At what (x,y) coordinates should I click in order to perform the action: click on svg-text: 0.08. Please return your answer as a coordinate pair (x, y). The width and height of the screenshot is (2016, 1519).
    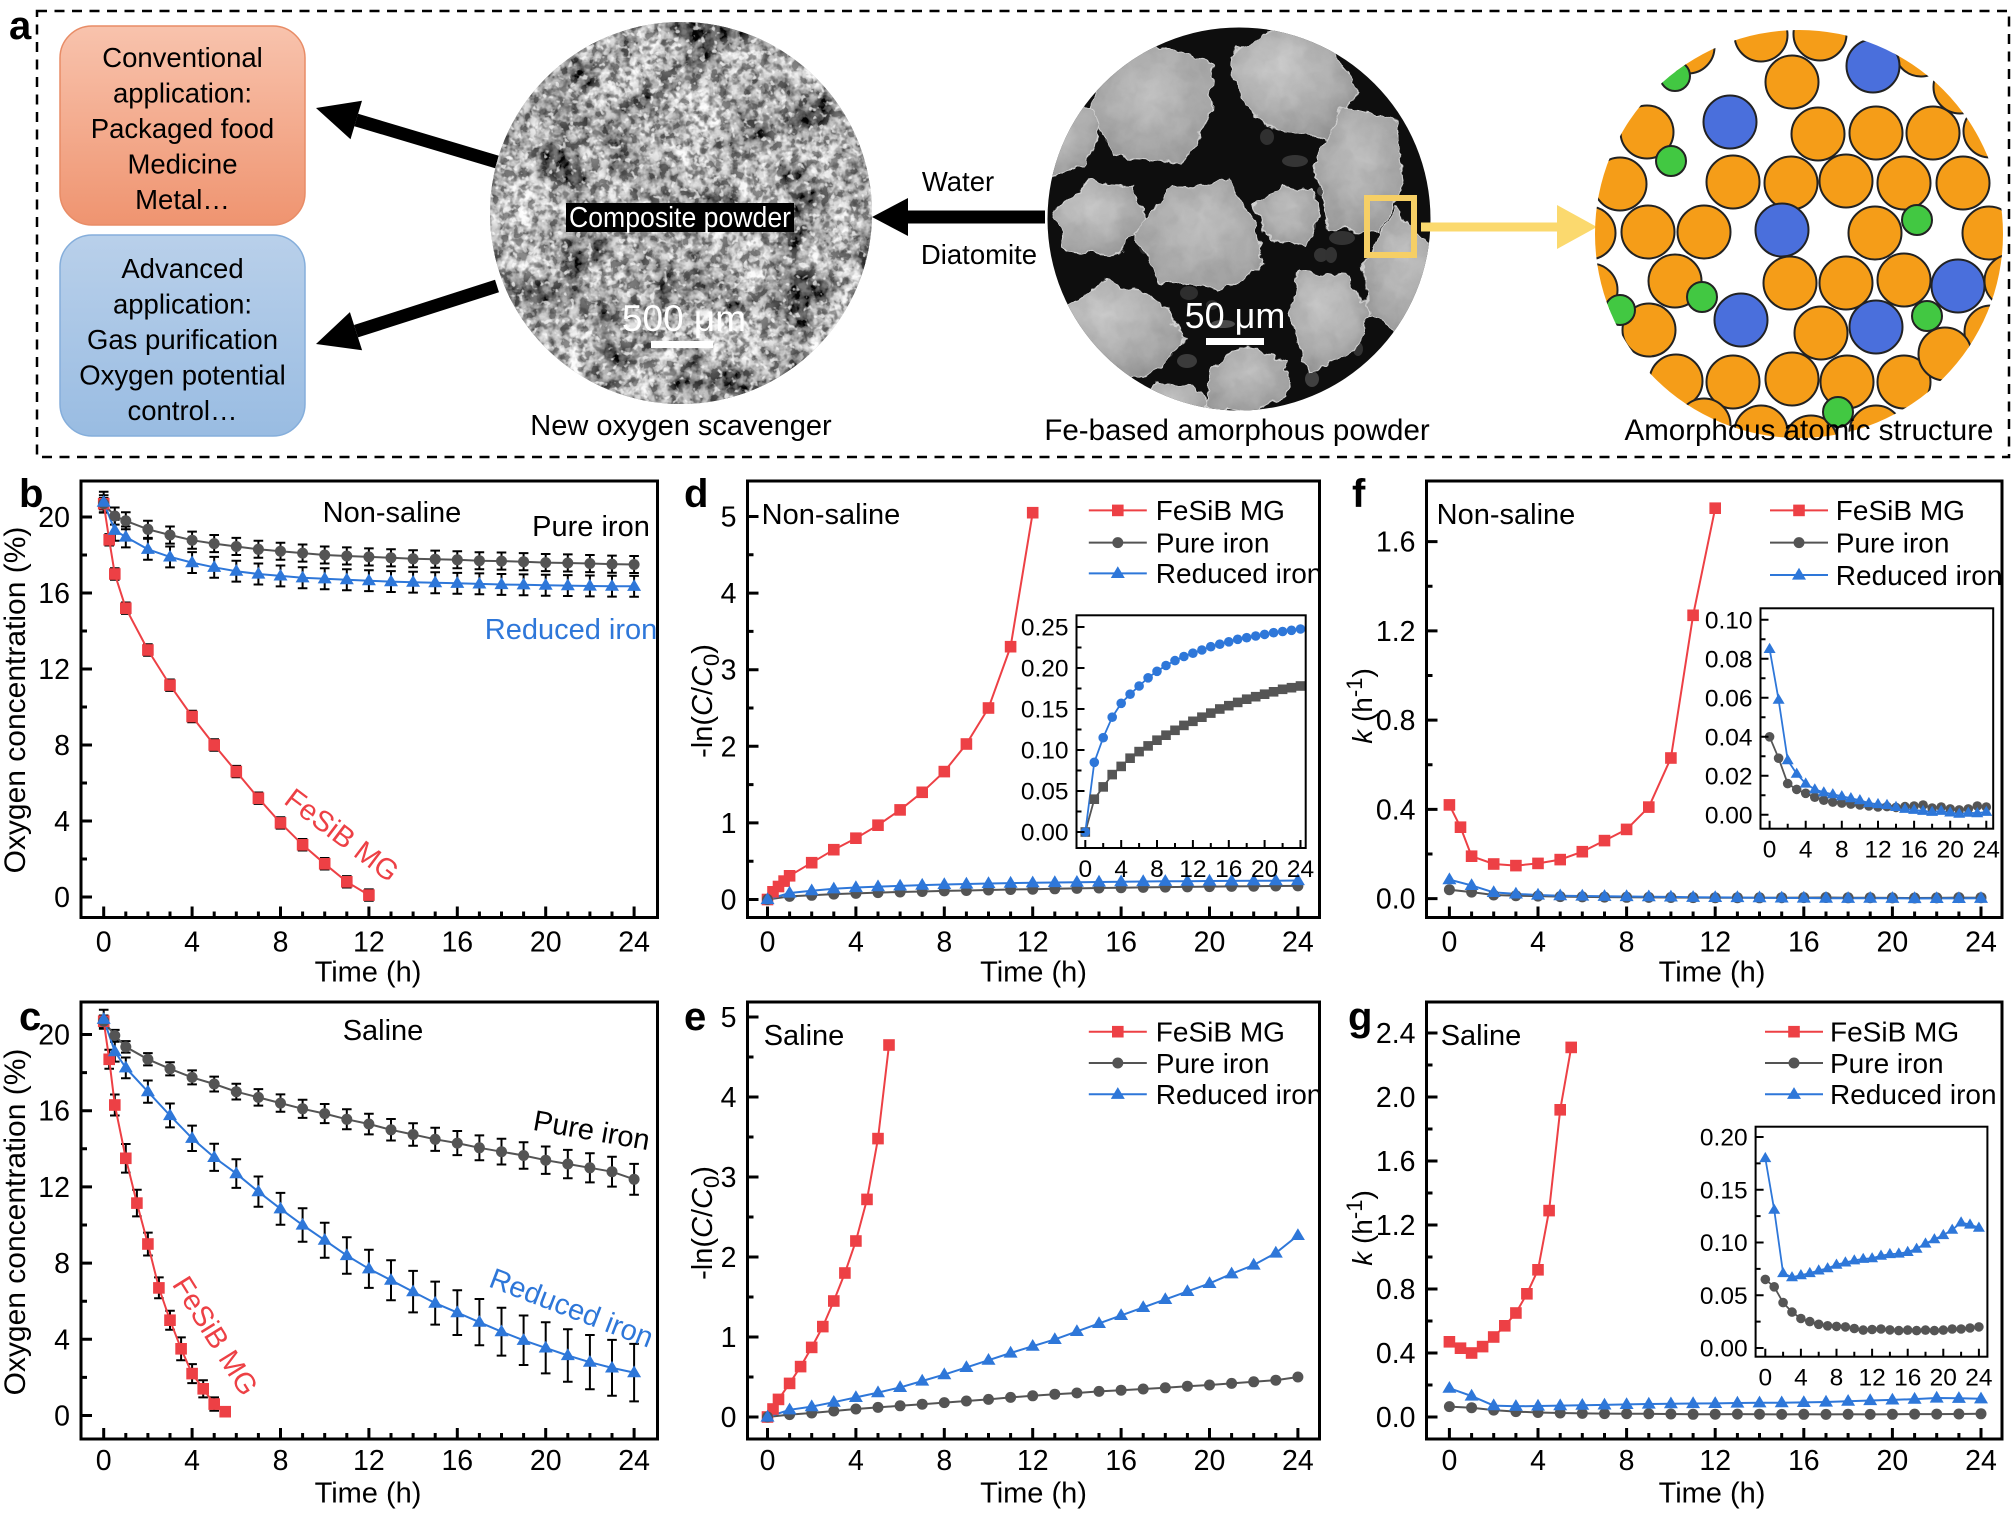
    Looking at the image, I should click on (1729, 659).